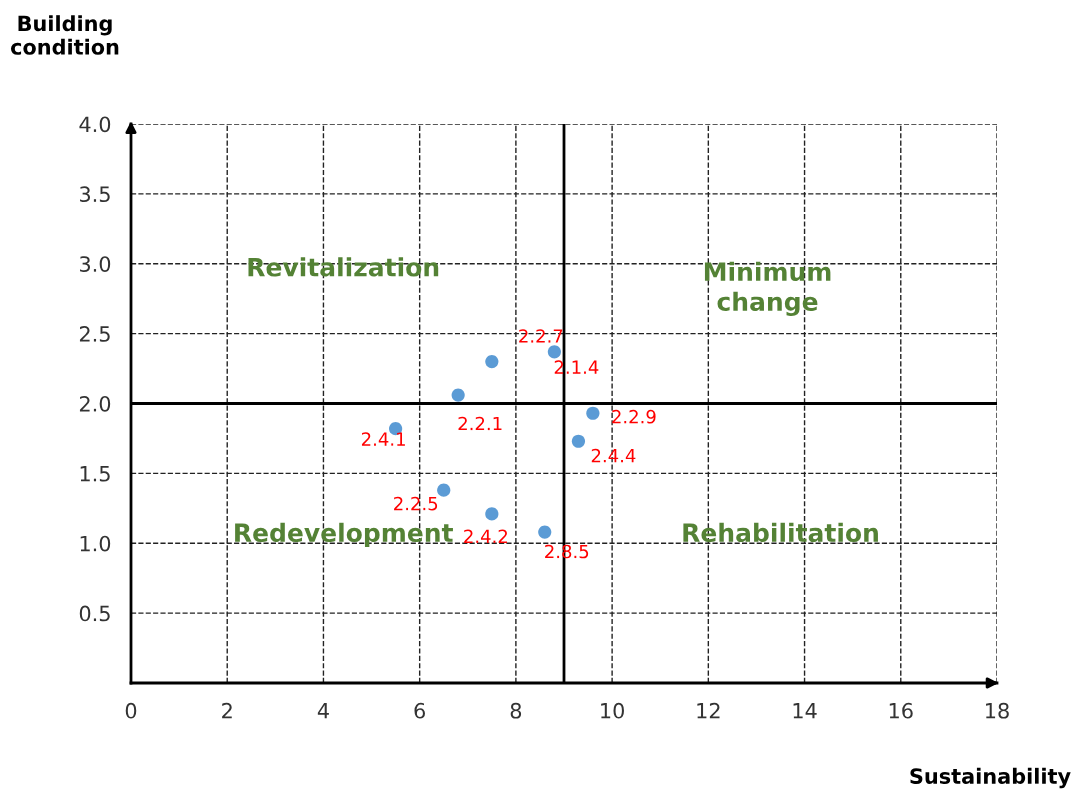 The height and width of the screenshot is (793, 1079). What do you see at coordinates (419, 710) in the screenshot?
I see `x-tick-label: 6` at bounding box center [419, 710].